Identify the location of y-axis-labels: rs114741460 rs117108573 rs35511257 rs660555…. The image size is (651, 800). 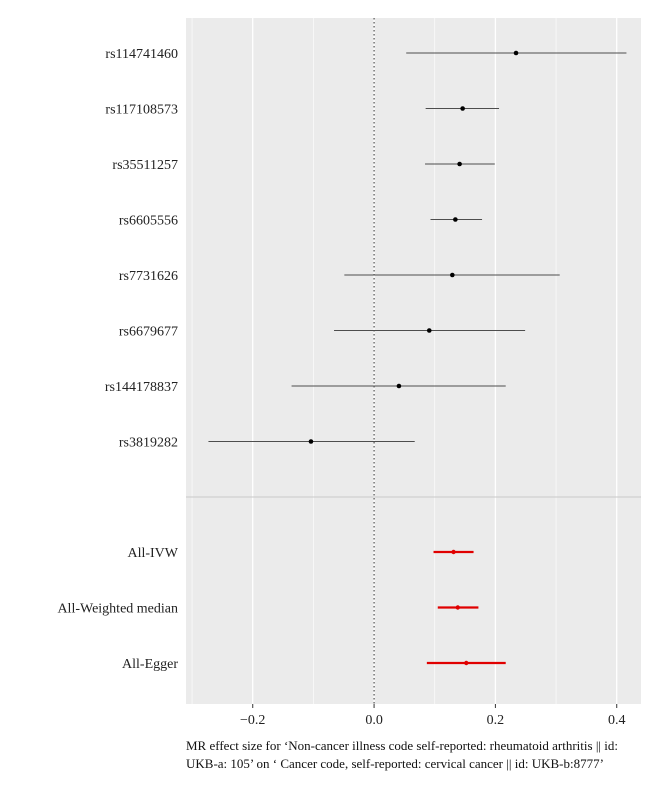
(117, 359).